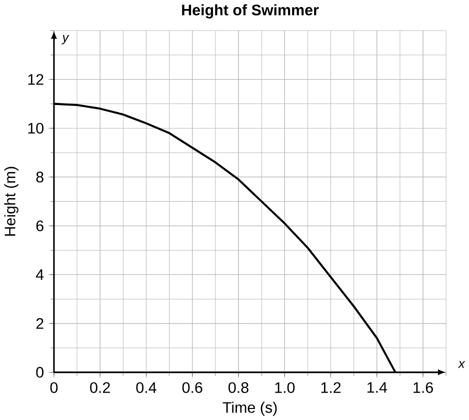  Describe the element at coordinates (40, 372) in the screenshot. I see `y-tick-label: 0` at that location.